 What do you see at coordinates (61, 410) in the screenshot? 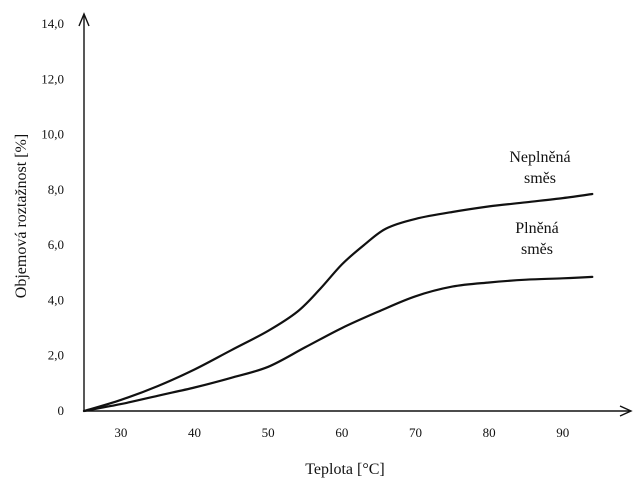
I see `y-tick-label: 0` at bounding box center [61, 410].